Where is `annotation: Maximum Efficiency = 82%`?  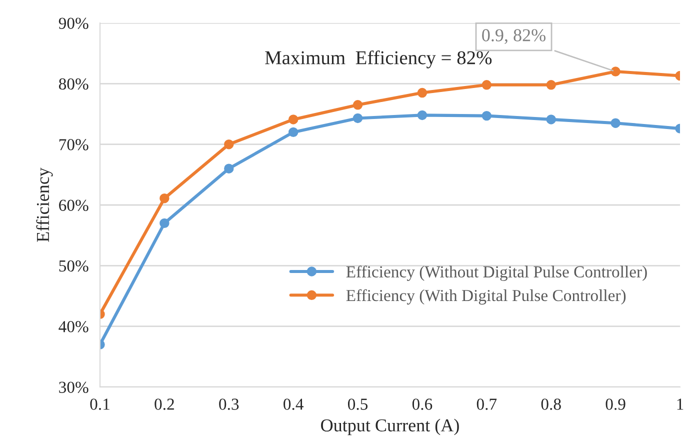
annotation: Maximum Efficiency = 82% is located at coordinates (378, 59).